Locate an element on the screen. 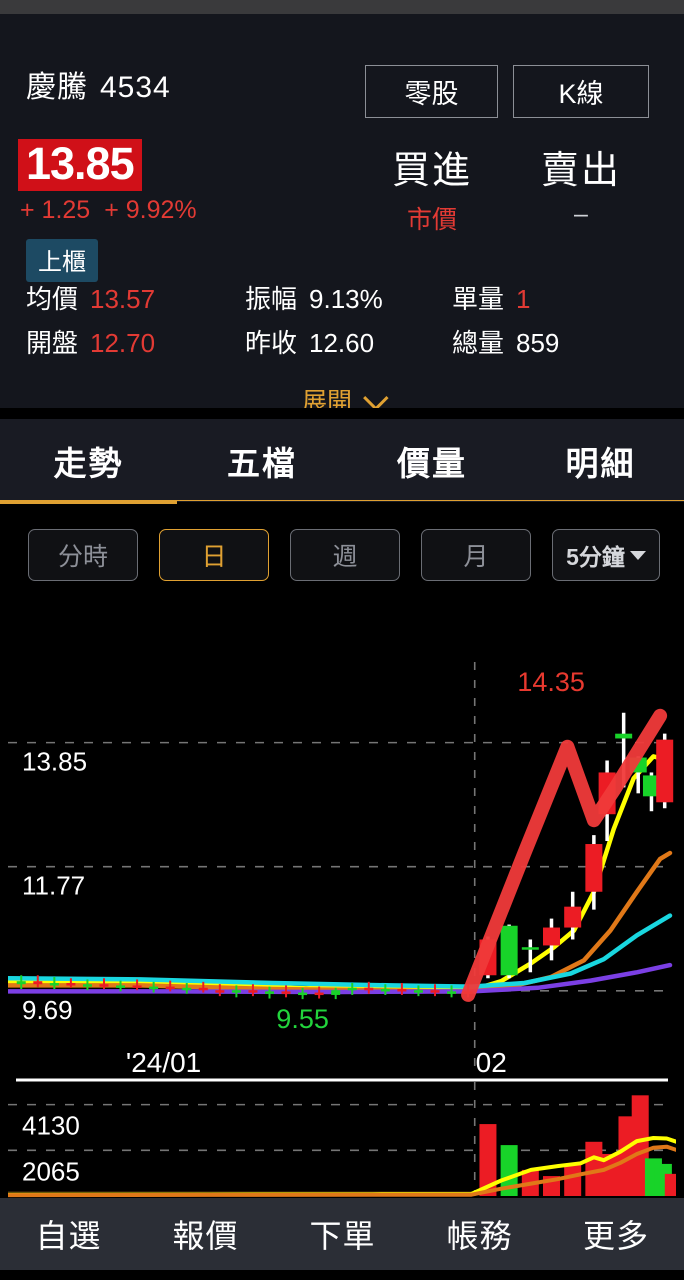  stat-prev-close: 昨收 12.60 is located at coordinates (309, 341).